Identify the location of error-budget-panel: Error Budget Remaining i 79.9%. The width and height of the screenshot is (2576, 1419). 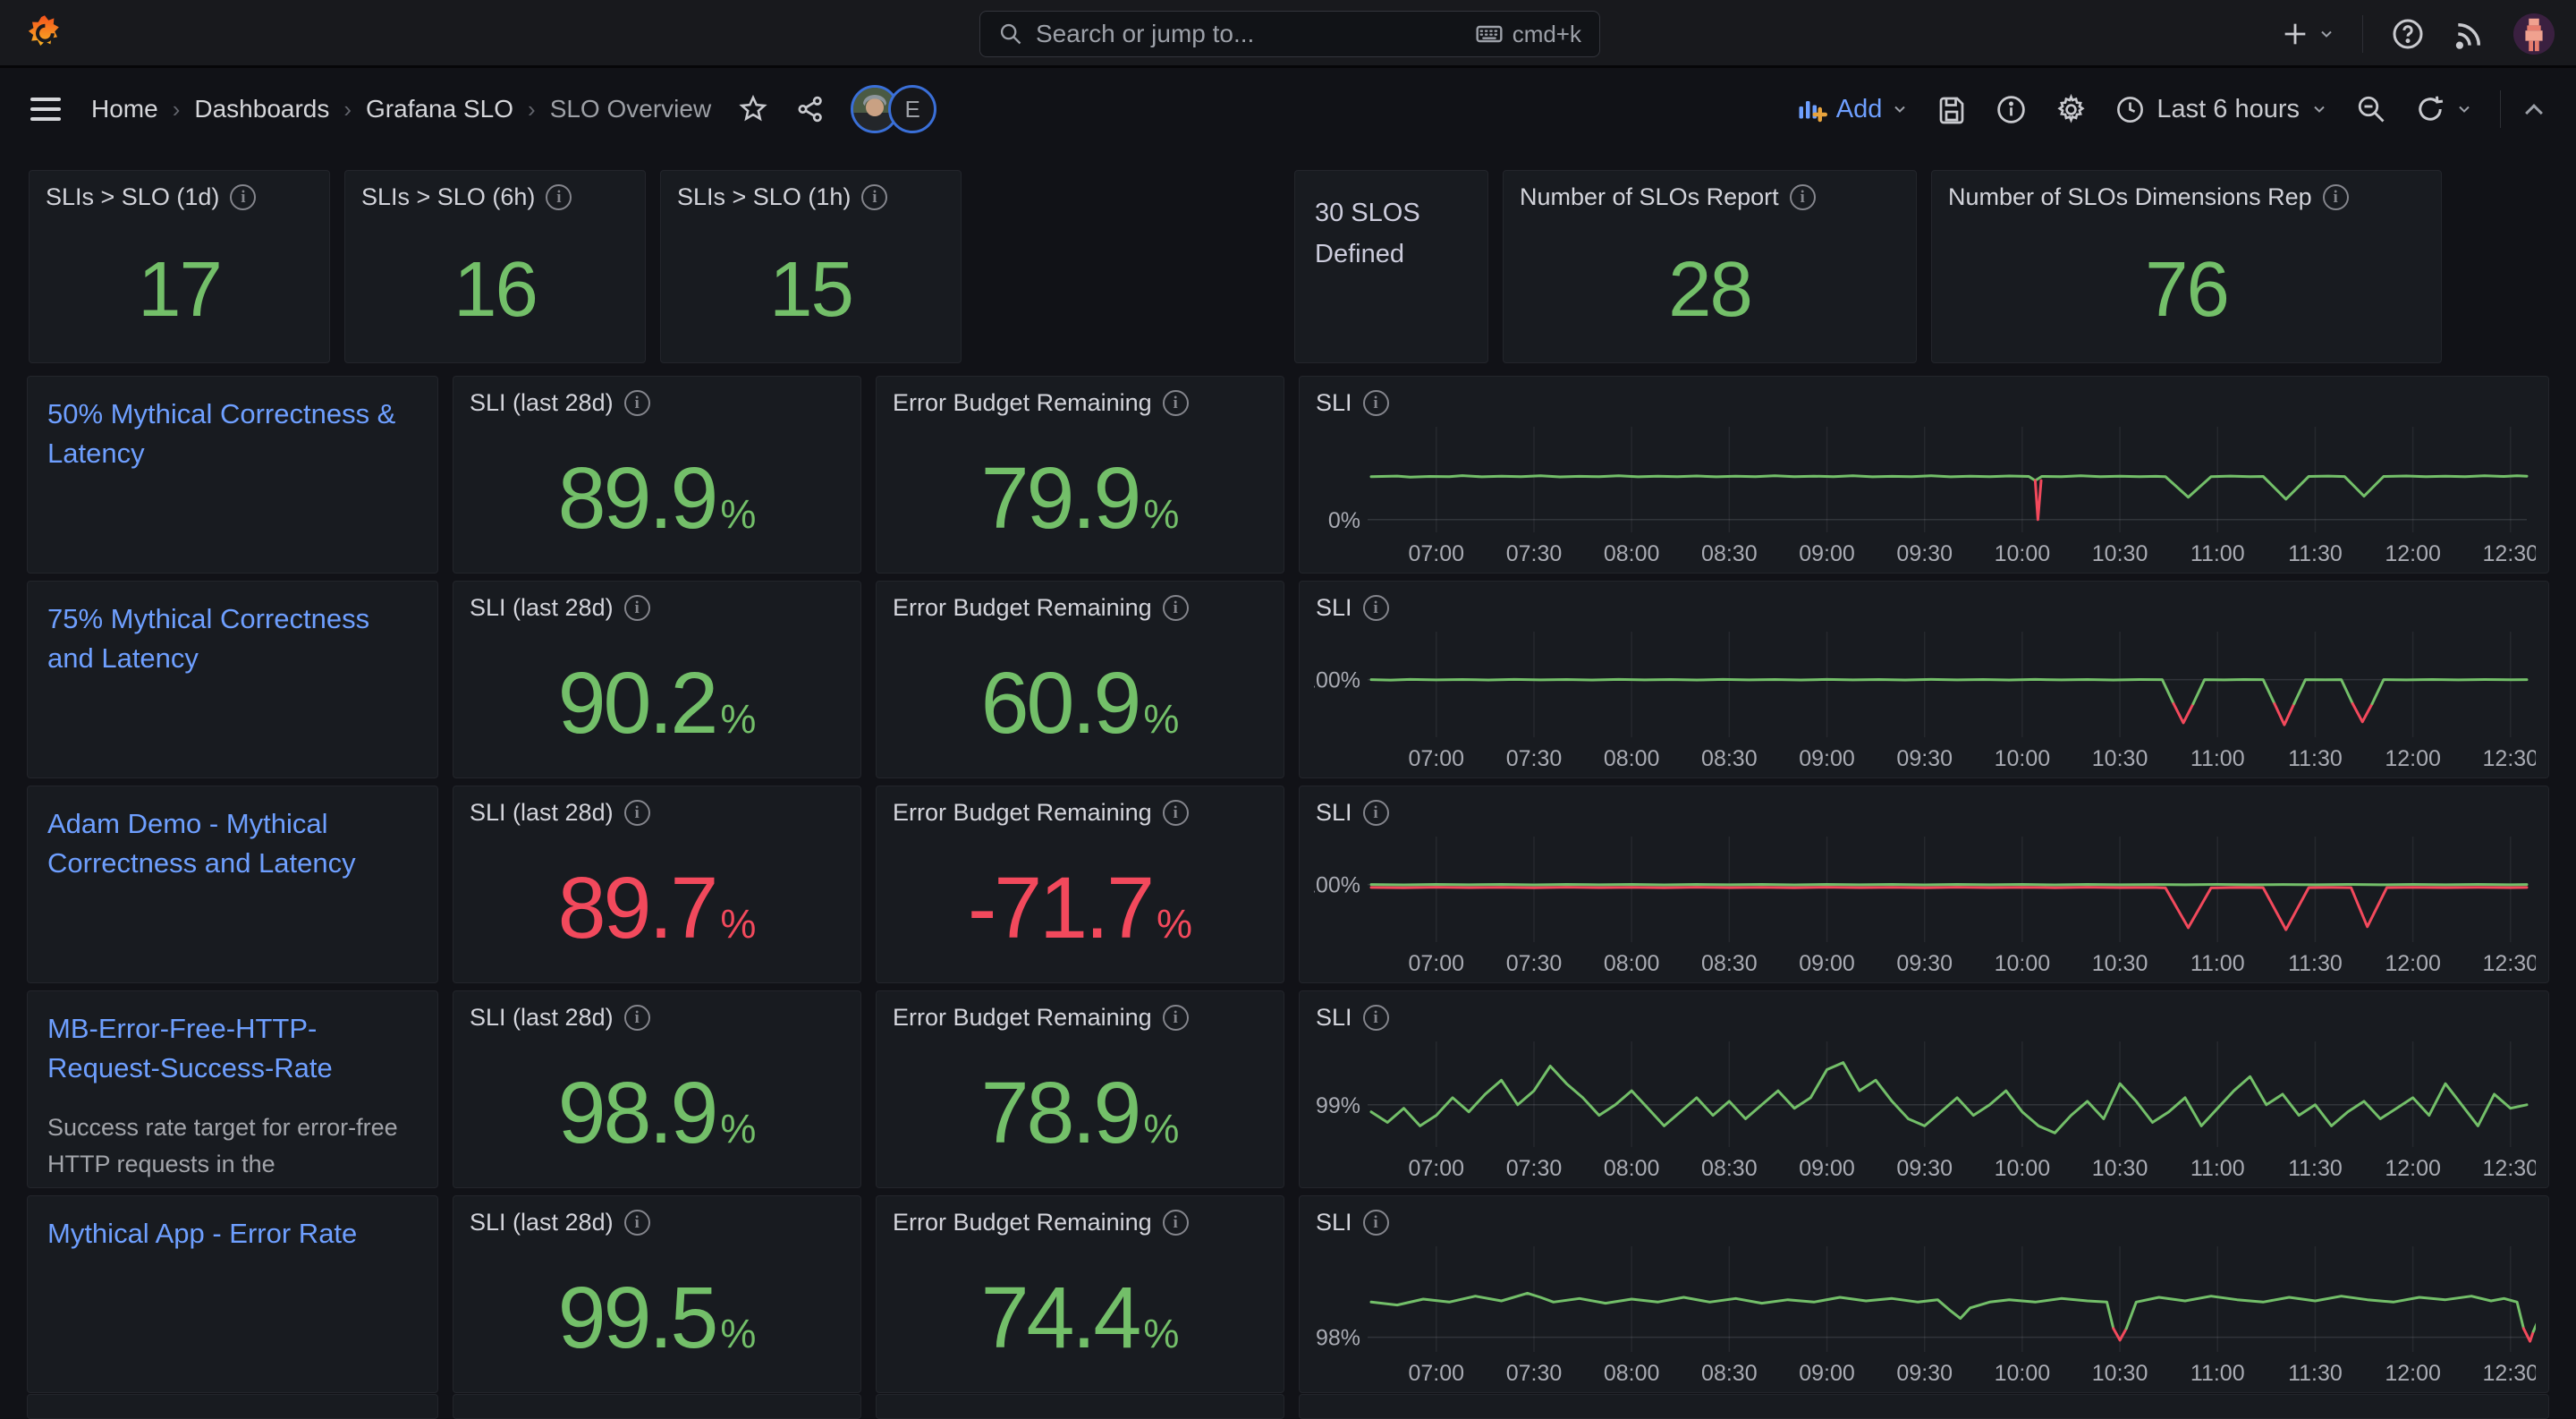
(1080, 475).